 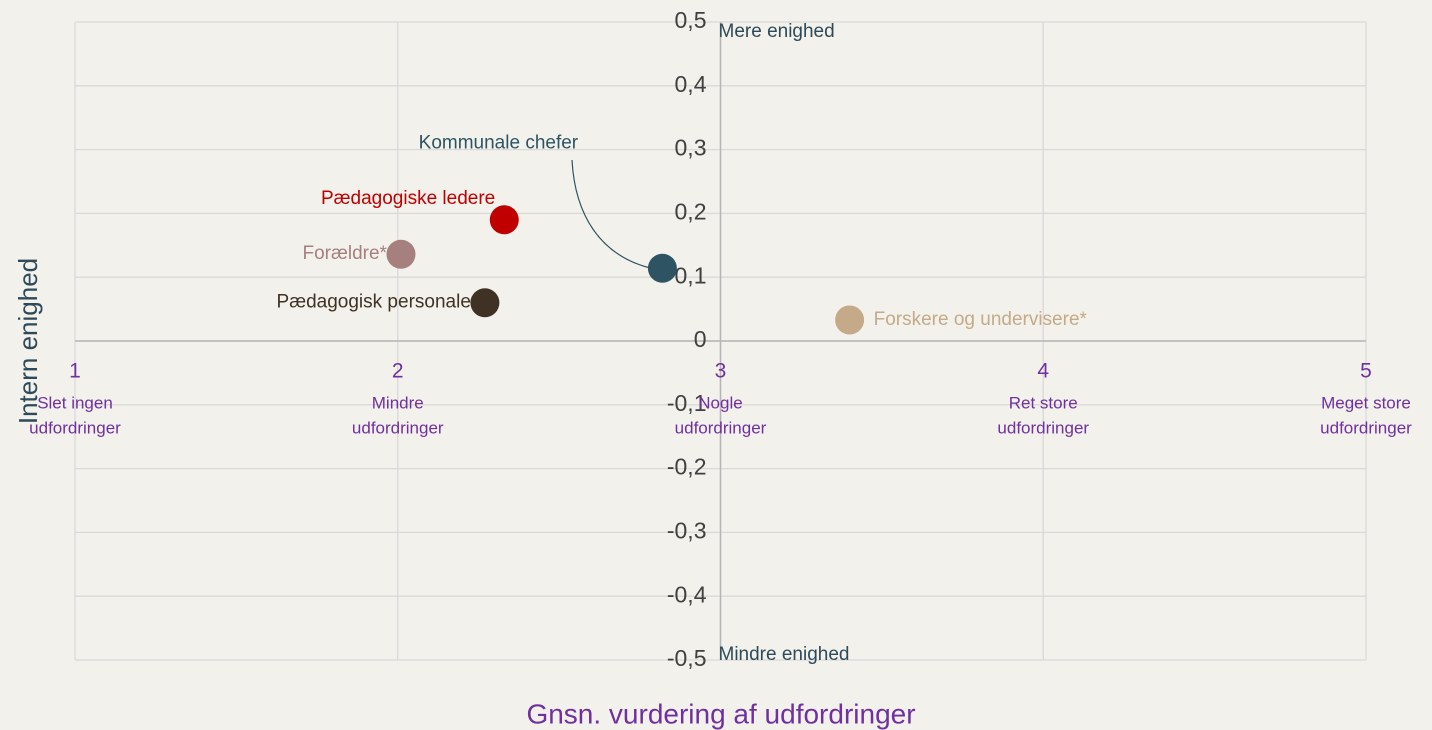 I want to click on point-label: Forældre*, so click(x=344, y=253).